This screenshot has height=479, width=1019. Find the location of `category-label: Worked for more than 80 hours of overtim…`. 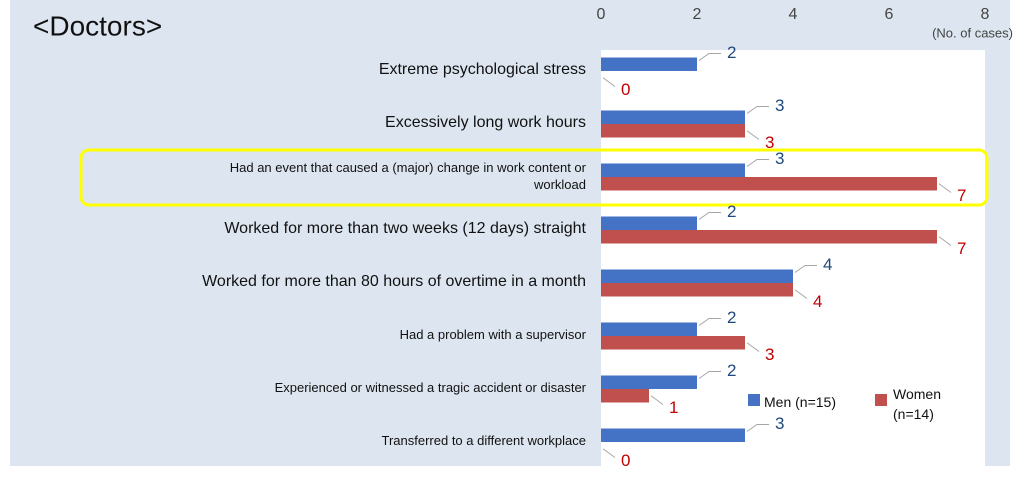

category-label: Worked for more than 80 hours of overtim… is located at coordinates (366, 282).